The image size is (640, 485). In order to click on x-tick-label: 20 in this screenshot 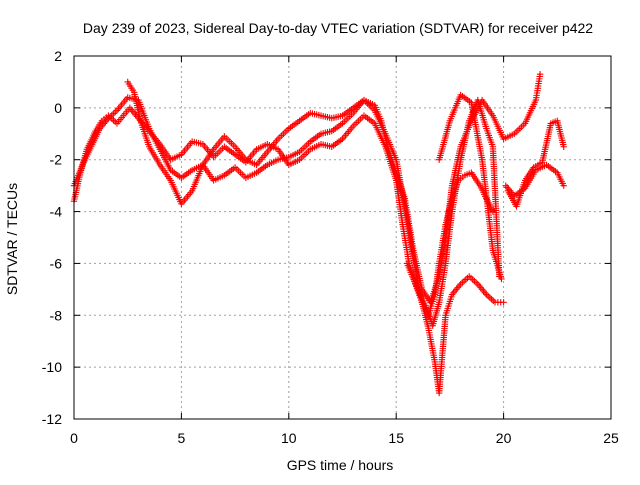, I will do `click(504, 438)`.